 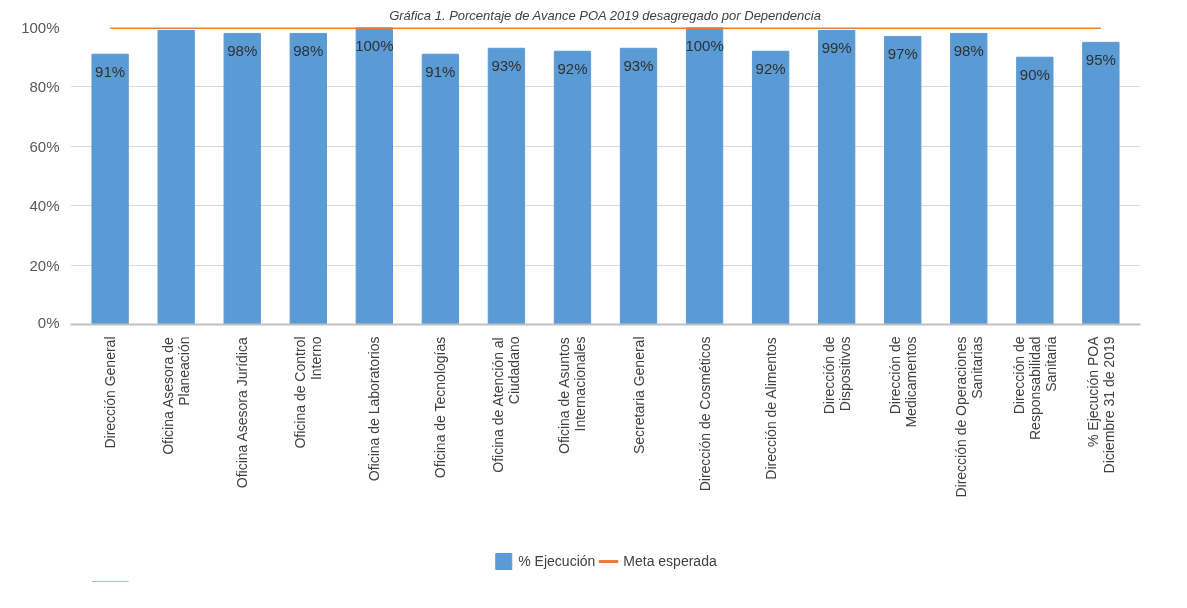 I want to click on x-tick-label: Oficina de Asuntos Internacionales, so click(x=572, y=395).